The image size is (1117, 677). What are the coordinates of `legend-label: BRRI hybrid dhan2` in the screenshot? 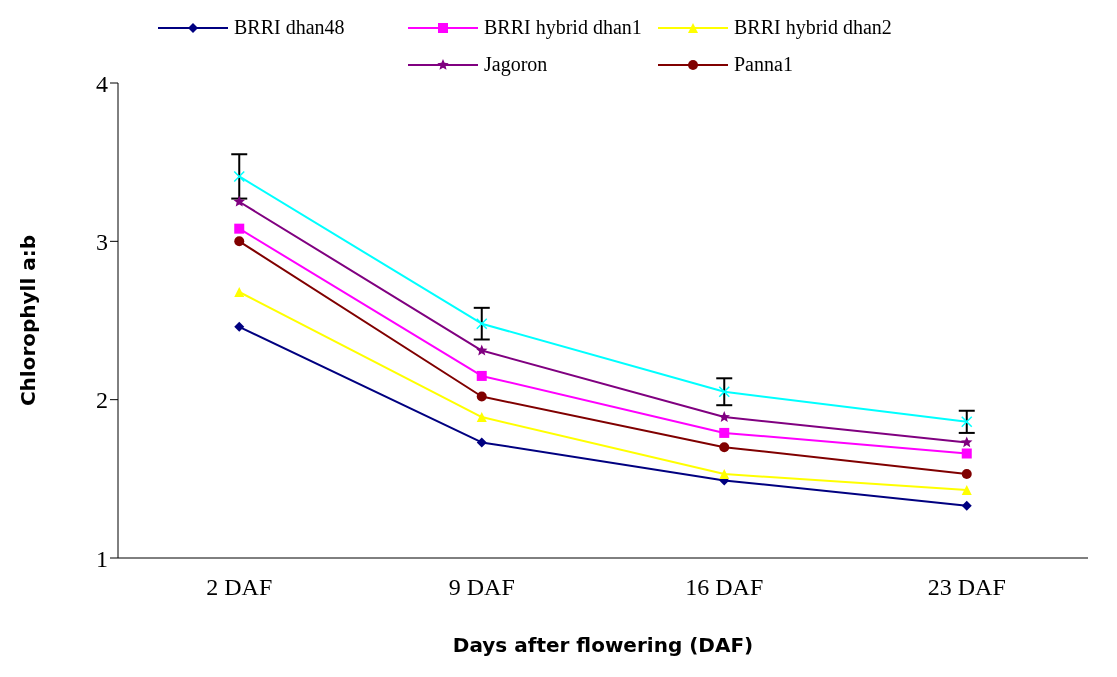 It's located at (813, 27).